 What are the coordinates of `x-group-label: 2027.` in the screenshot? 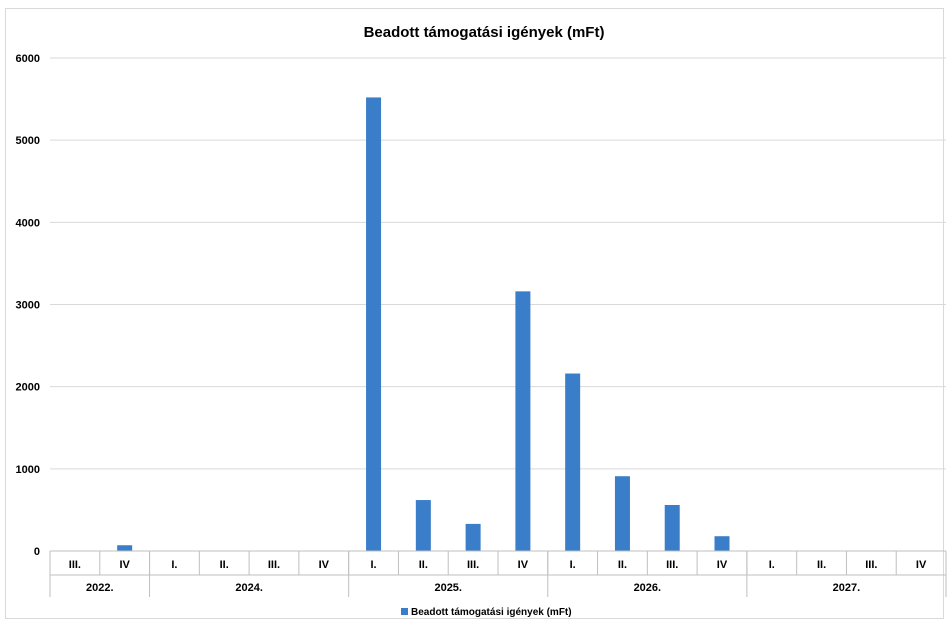 It's located at (847, 588).